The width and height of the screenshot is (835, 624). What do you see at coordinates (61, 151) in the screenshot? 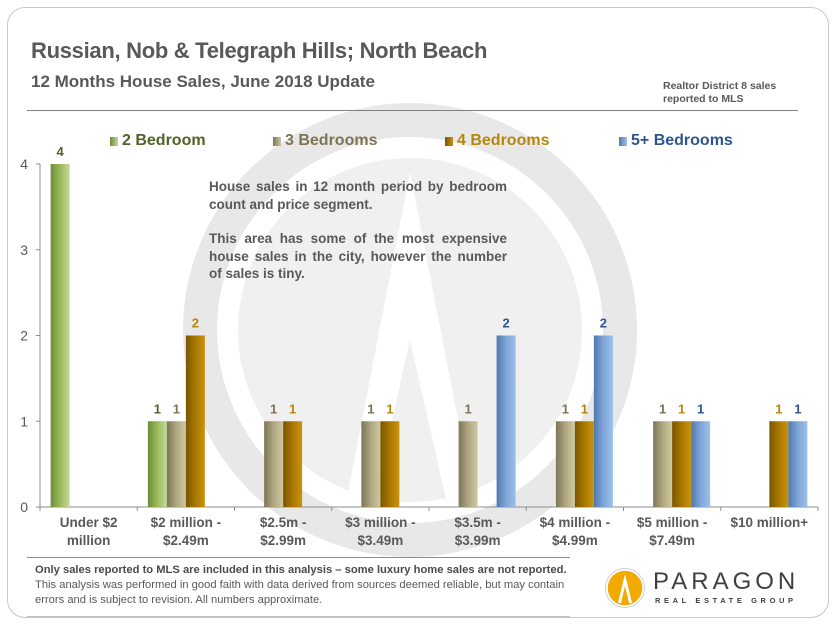
I see `data-label: 4` at bounding box center [61, 151].